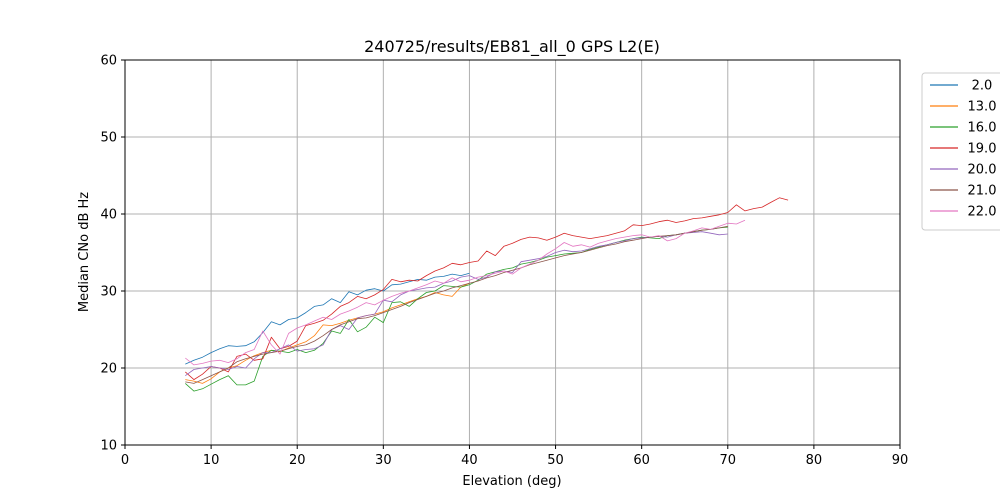 Image resolution: width=1000 pixels, height=500 pixels. What do you see at coordinates (469, 460) in the screenshot?
I see `x-tick-label: 40` at bounding box center [469, 460].